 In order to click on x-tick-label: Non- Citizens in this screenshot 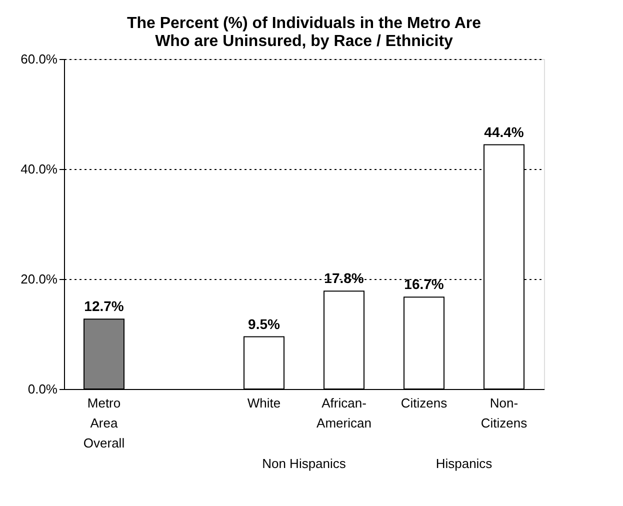, I will do `click(504, 413)`.